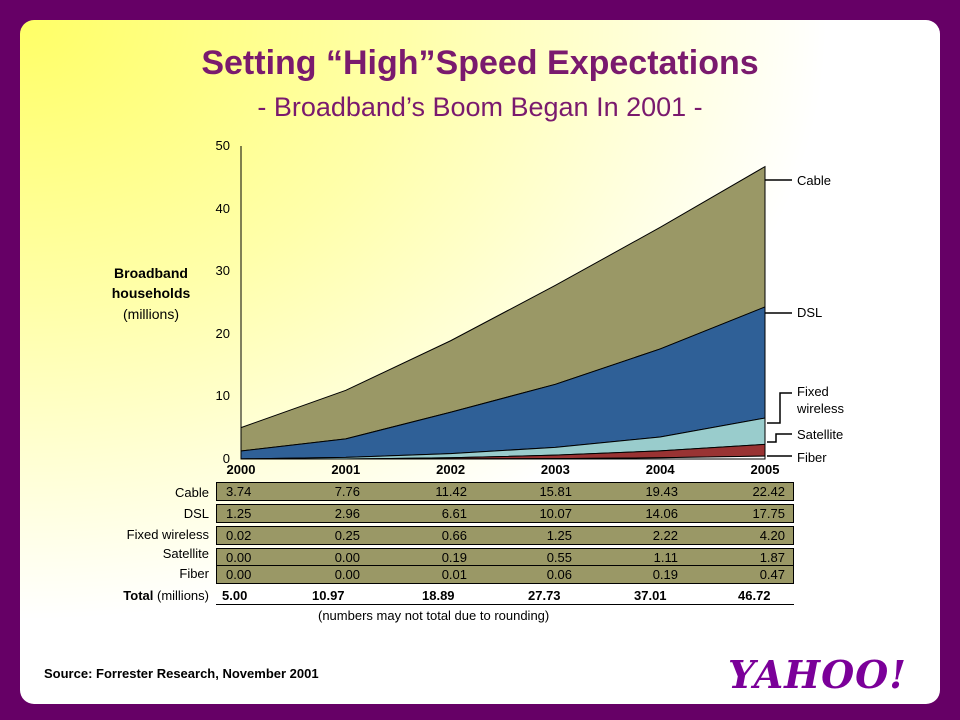  I want to click on table-cell: 0.06, so click(559, 574).